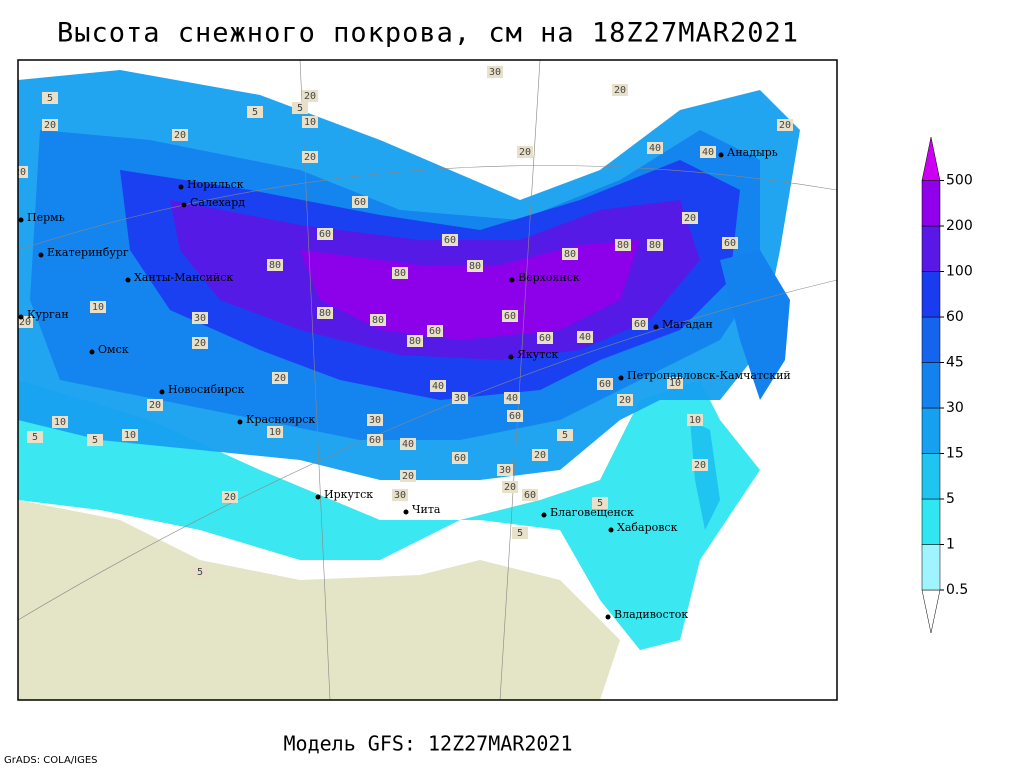  I want to click on city-label: Магадан, so click(687, 324).